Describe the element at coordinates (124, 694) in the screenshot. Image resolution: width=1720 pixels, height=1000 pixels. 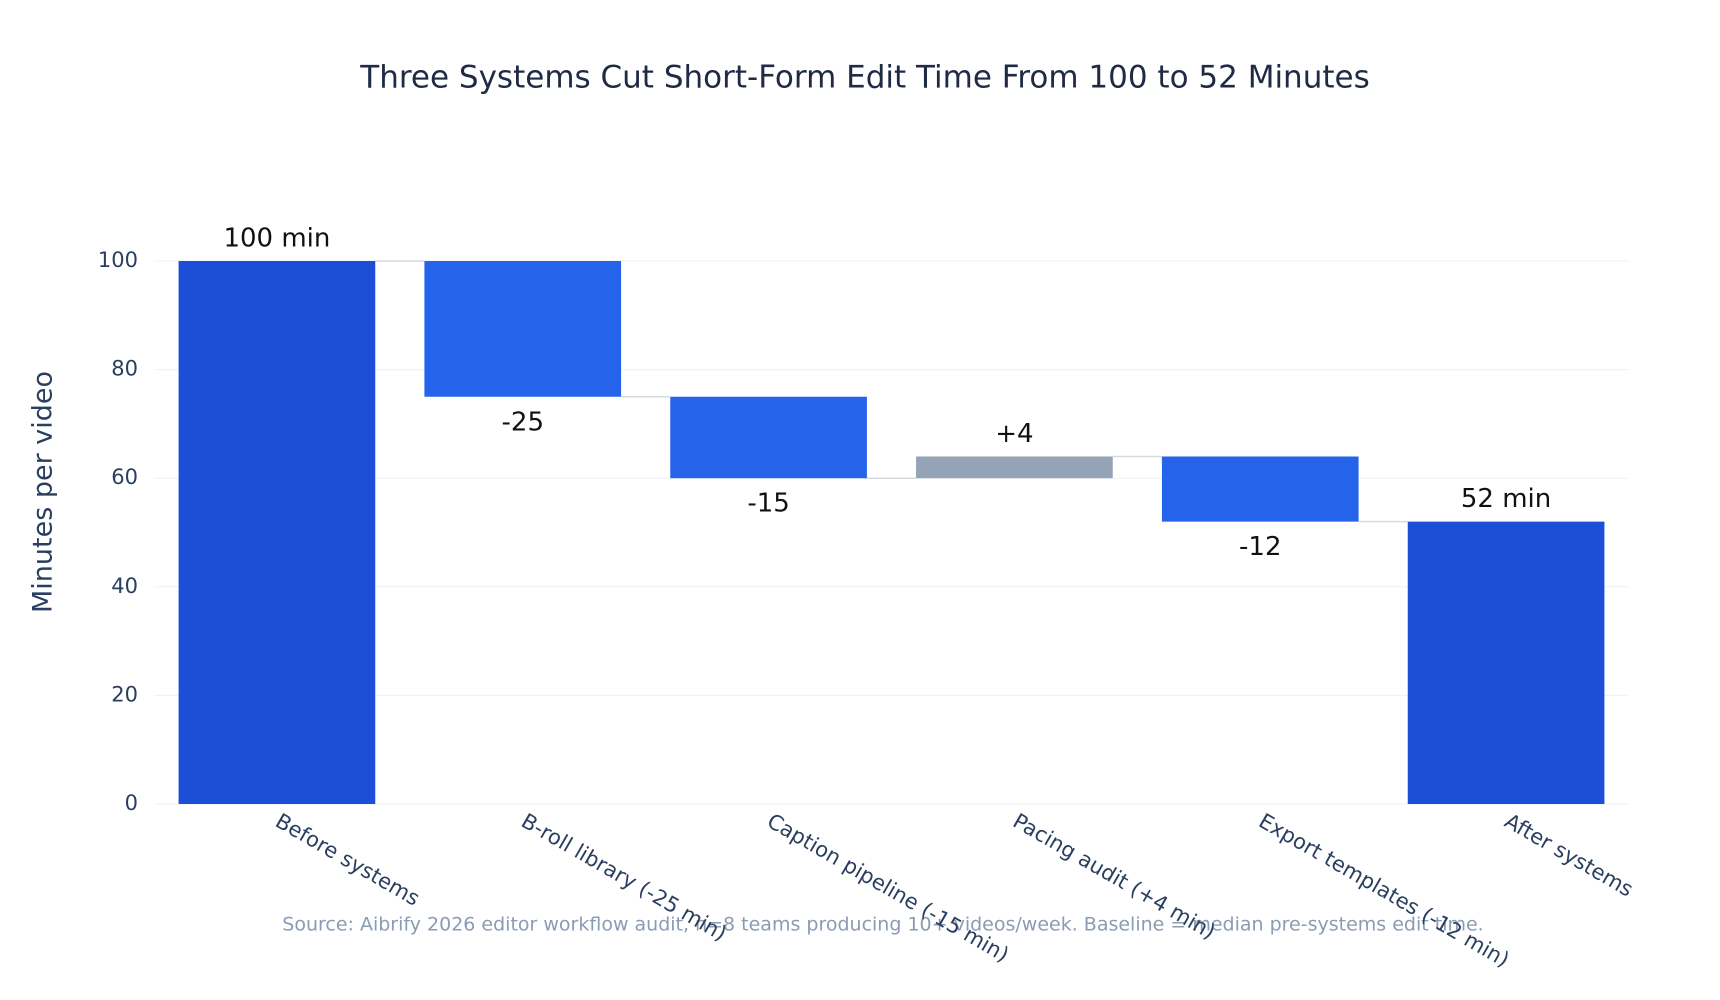
I see `y-tick-label: 20` at that location.